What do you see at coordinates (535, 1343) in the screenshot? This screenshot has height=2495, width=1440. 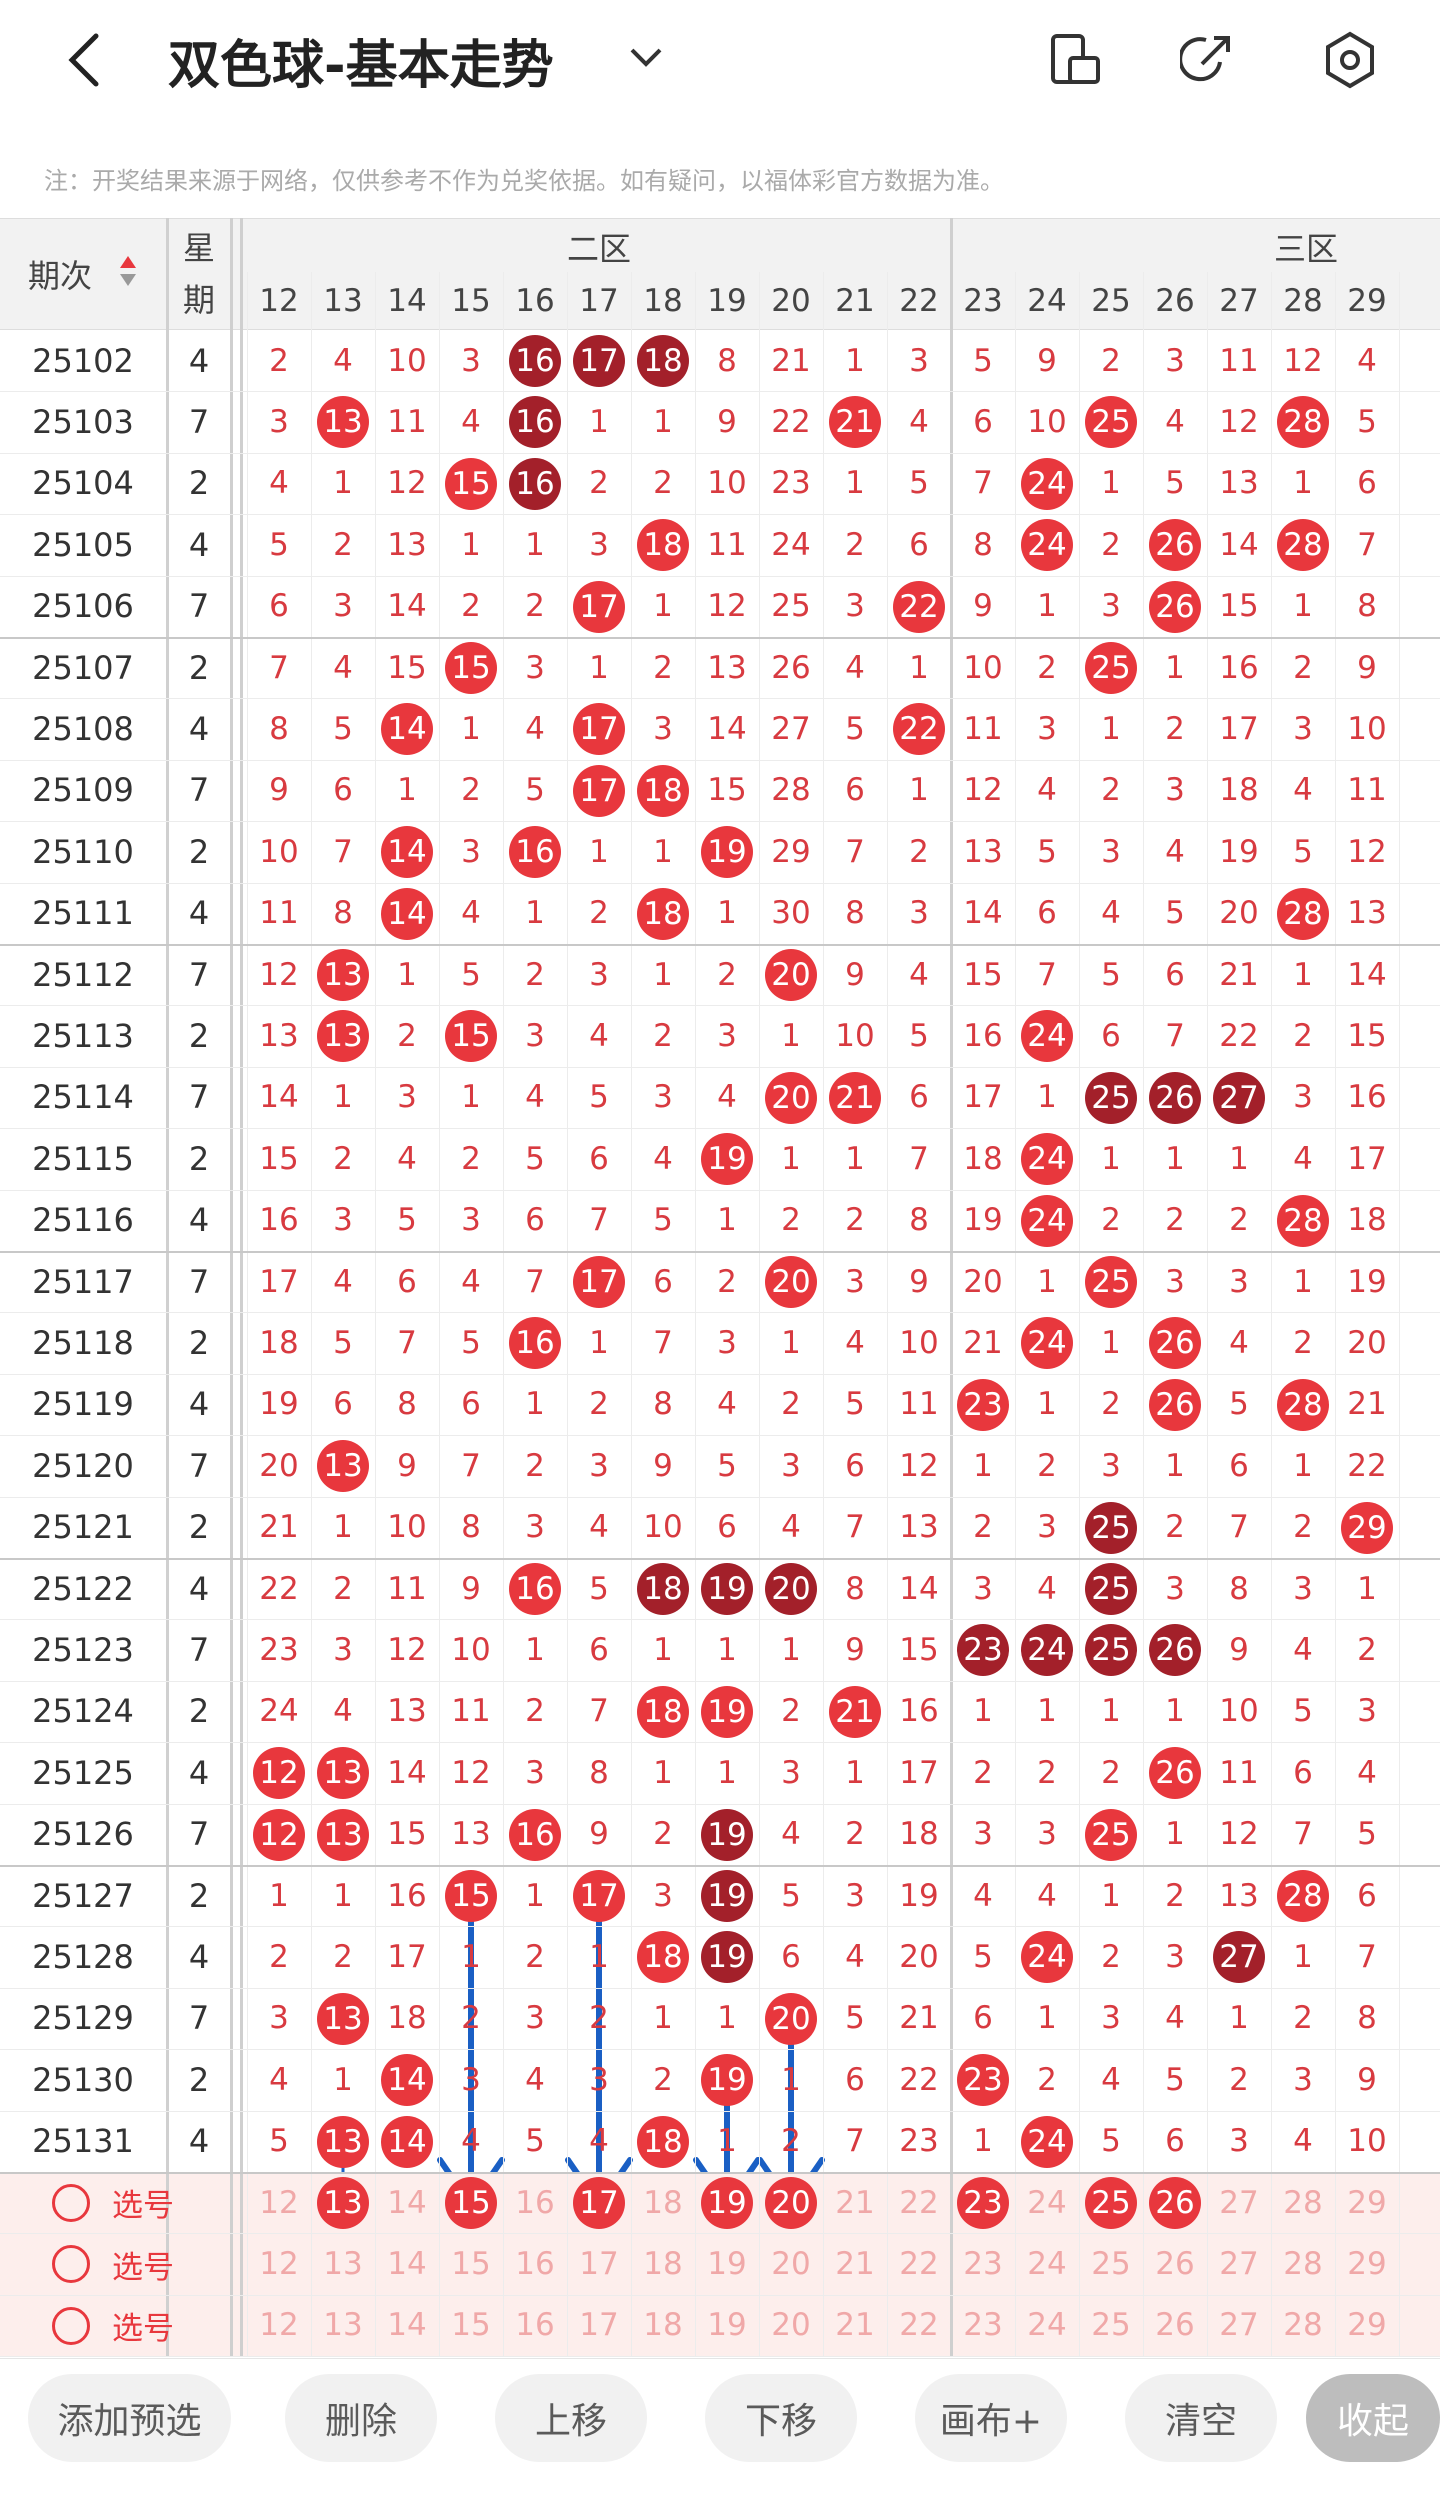 I see `hit-ball: 16` at bounding box center [535, 1343].